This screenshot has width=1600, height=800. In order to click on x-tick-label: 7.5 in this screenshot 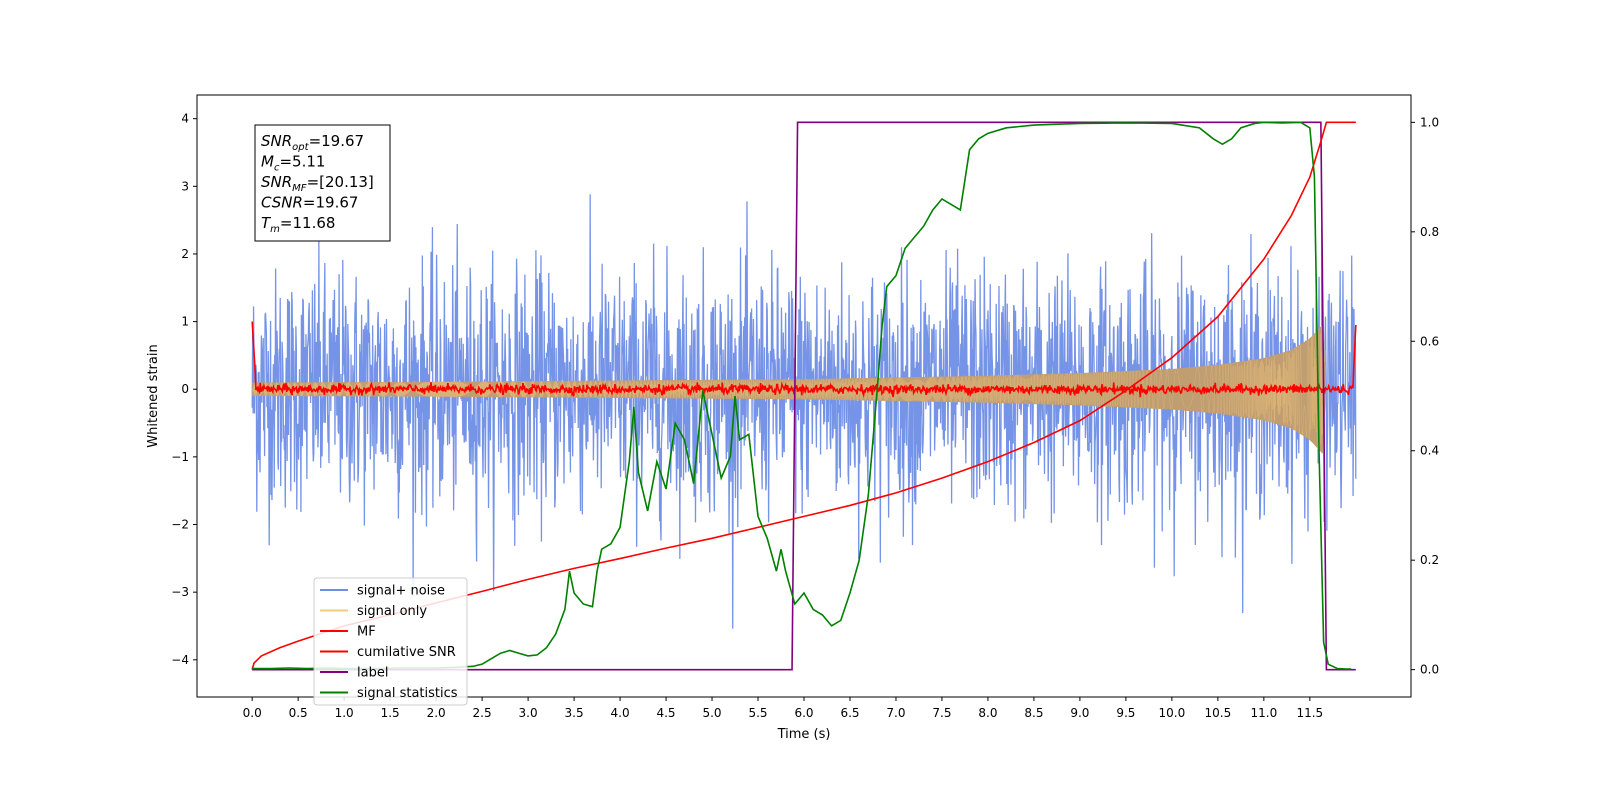, I will do `click(941, 713)`.